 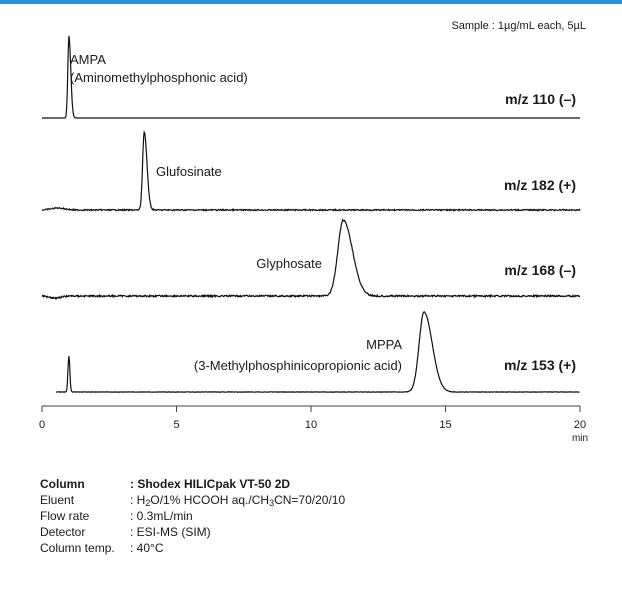 I want to click on condition-eluent: Eluent : H2O/1% HCOOH aq./CH3CN=70/20/10, so click(x=193, y=500).